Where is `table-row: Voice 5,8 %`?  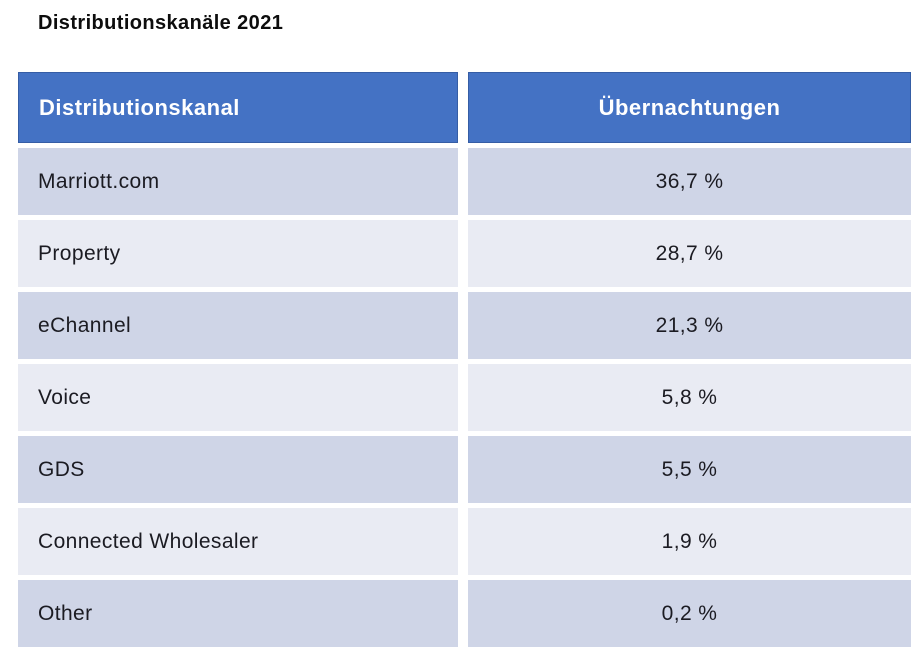
table-row: Voice 5,8 % is located at coordinates (464, 397).